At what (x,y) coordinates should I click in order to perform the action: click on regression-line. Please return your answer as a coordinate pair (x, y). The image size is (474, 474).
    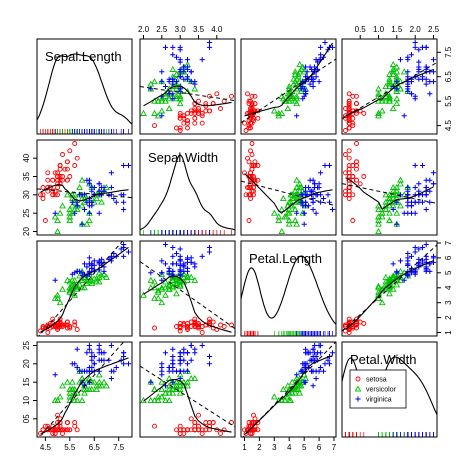
    Looking at the image, I should click on (187, 396).